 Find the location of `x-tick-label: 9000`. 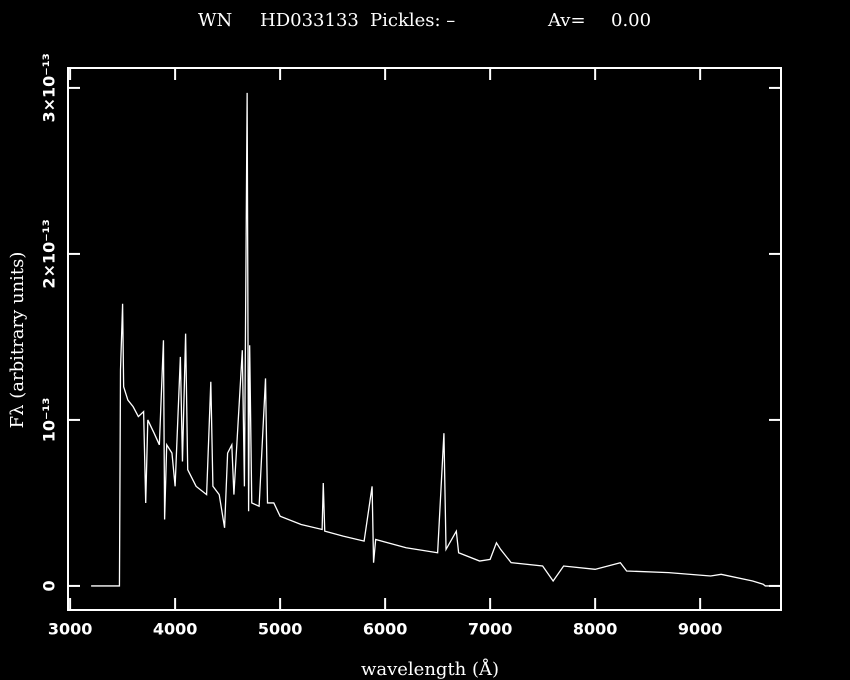

x-tick-label: 9000 is located at coordinates (700, 629).